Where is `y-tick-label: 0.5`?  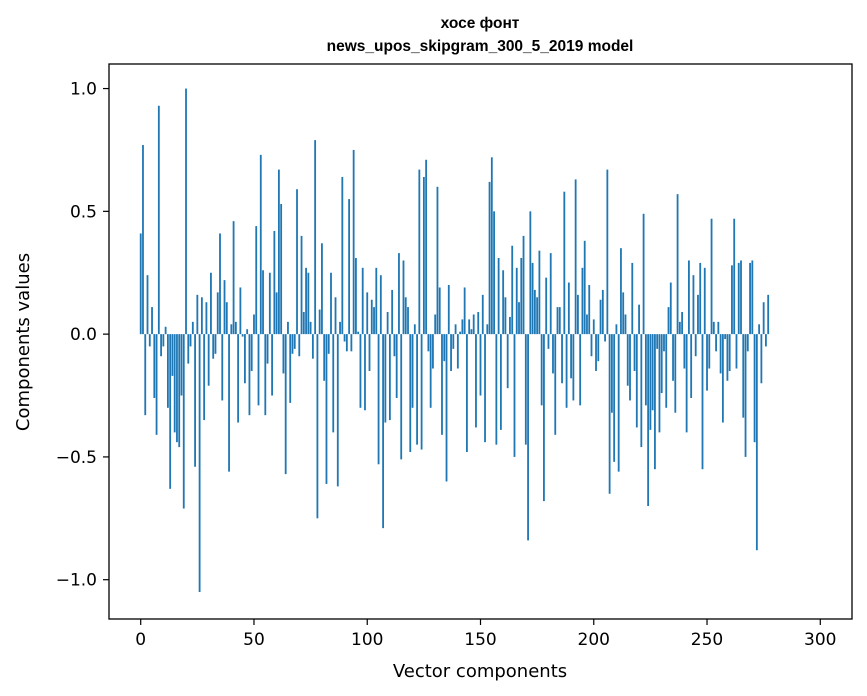 y-tick-label: 0.5 is located at coordinates (83, 212).